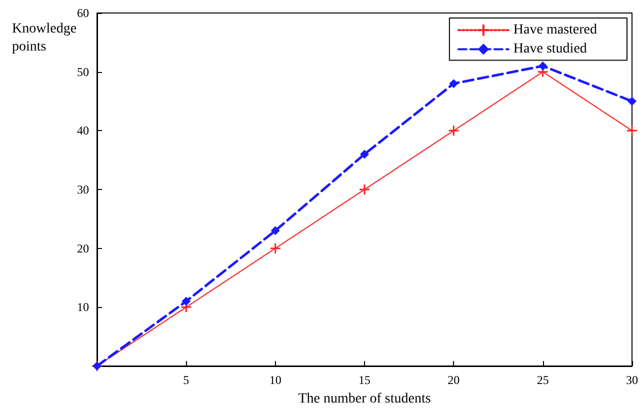 The width and height of the screenshot is (641, 412). What do you see at coordinates (83, 13) in the screenshot?
I see `y-tick-label: 60` at bounding box center [83, 13].